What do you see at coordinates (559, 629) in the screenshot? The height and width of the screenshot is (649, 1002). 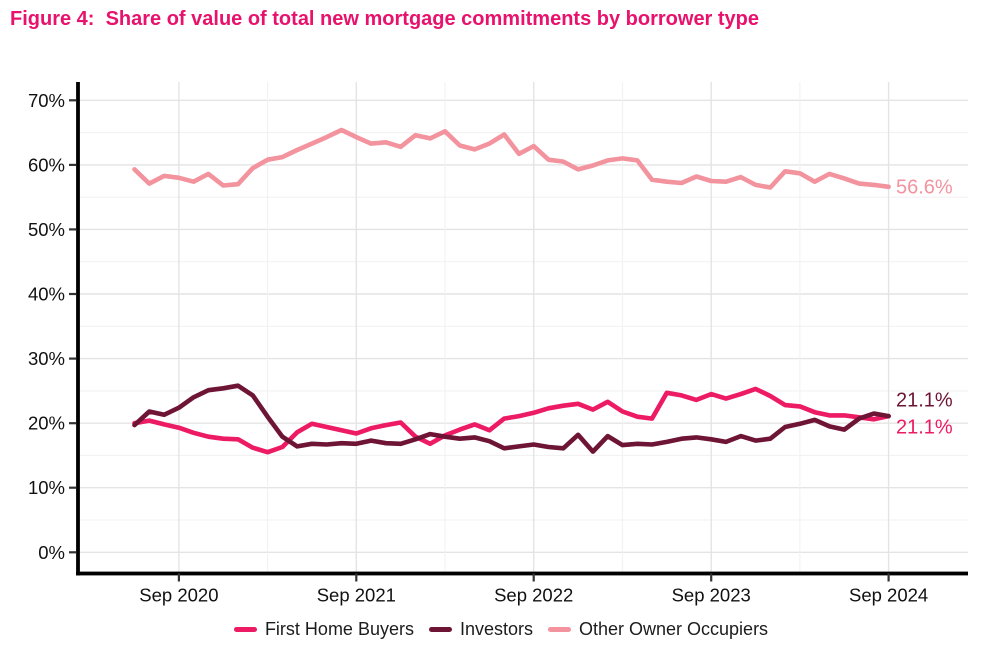 I see `legend-swatch-other-owner-occupiers-icon` at bounding box center [559, 629].